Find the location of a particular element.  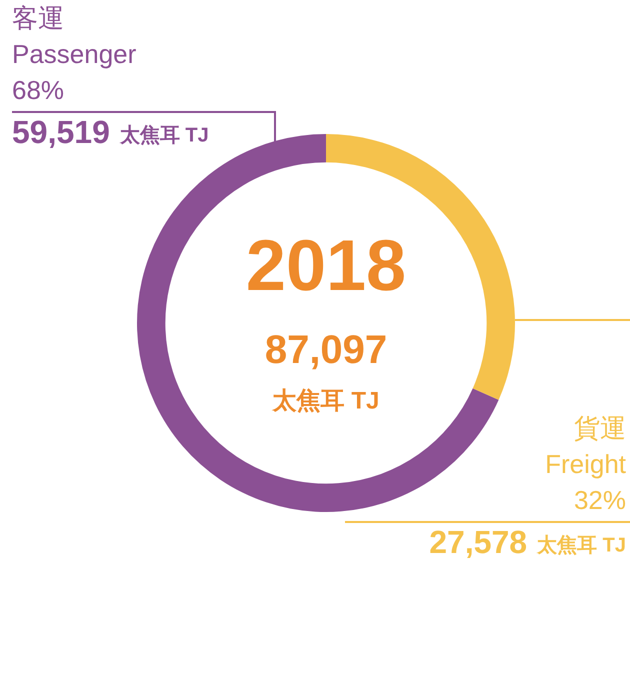

slice-label: 客運 Passenger is located at coordinates (74, 36).